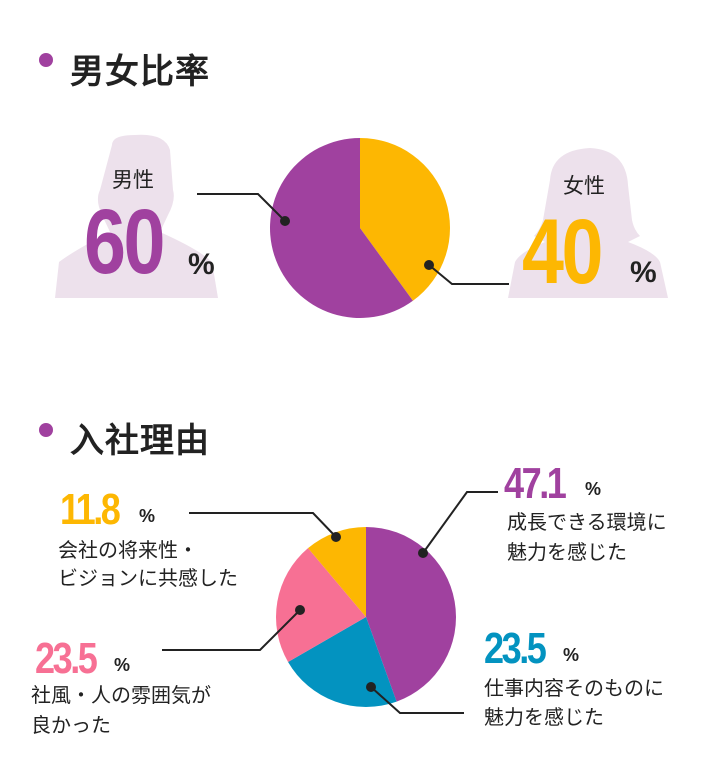 The width and height of the screenshot is (720, 768). I want to click on reason-text-line: 社風・人の雰囲気が, so click(121, 695).